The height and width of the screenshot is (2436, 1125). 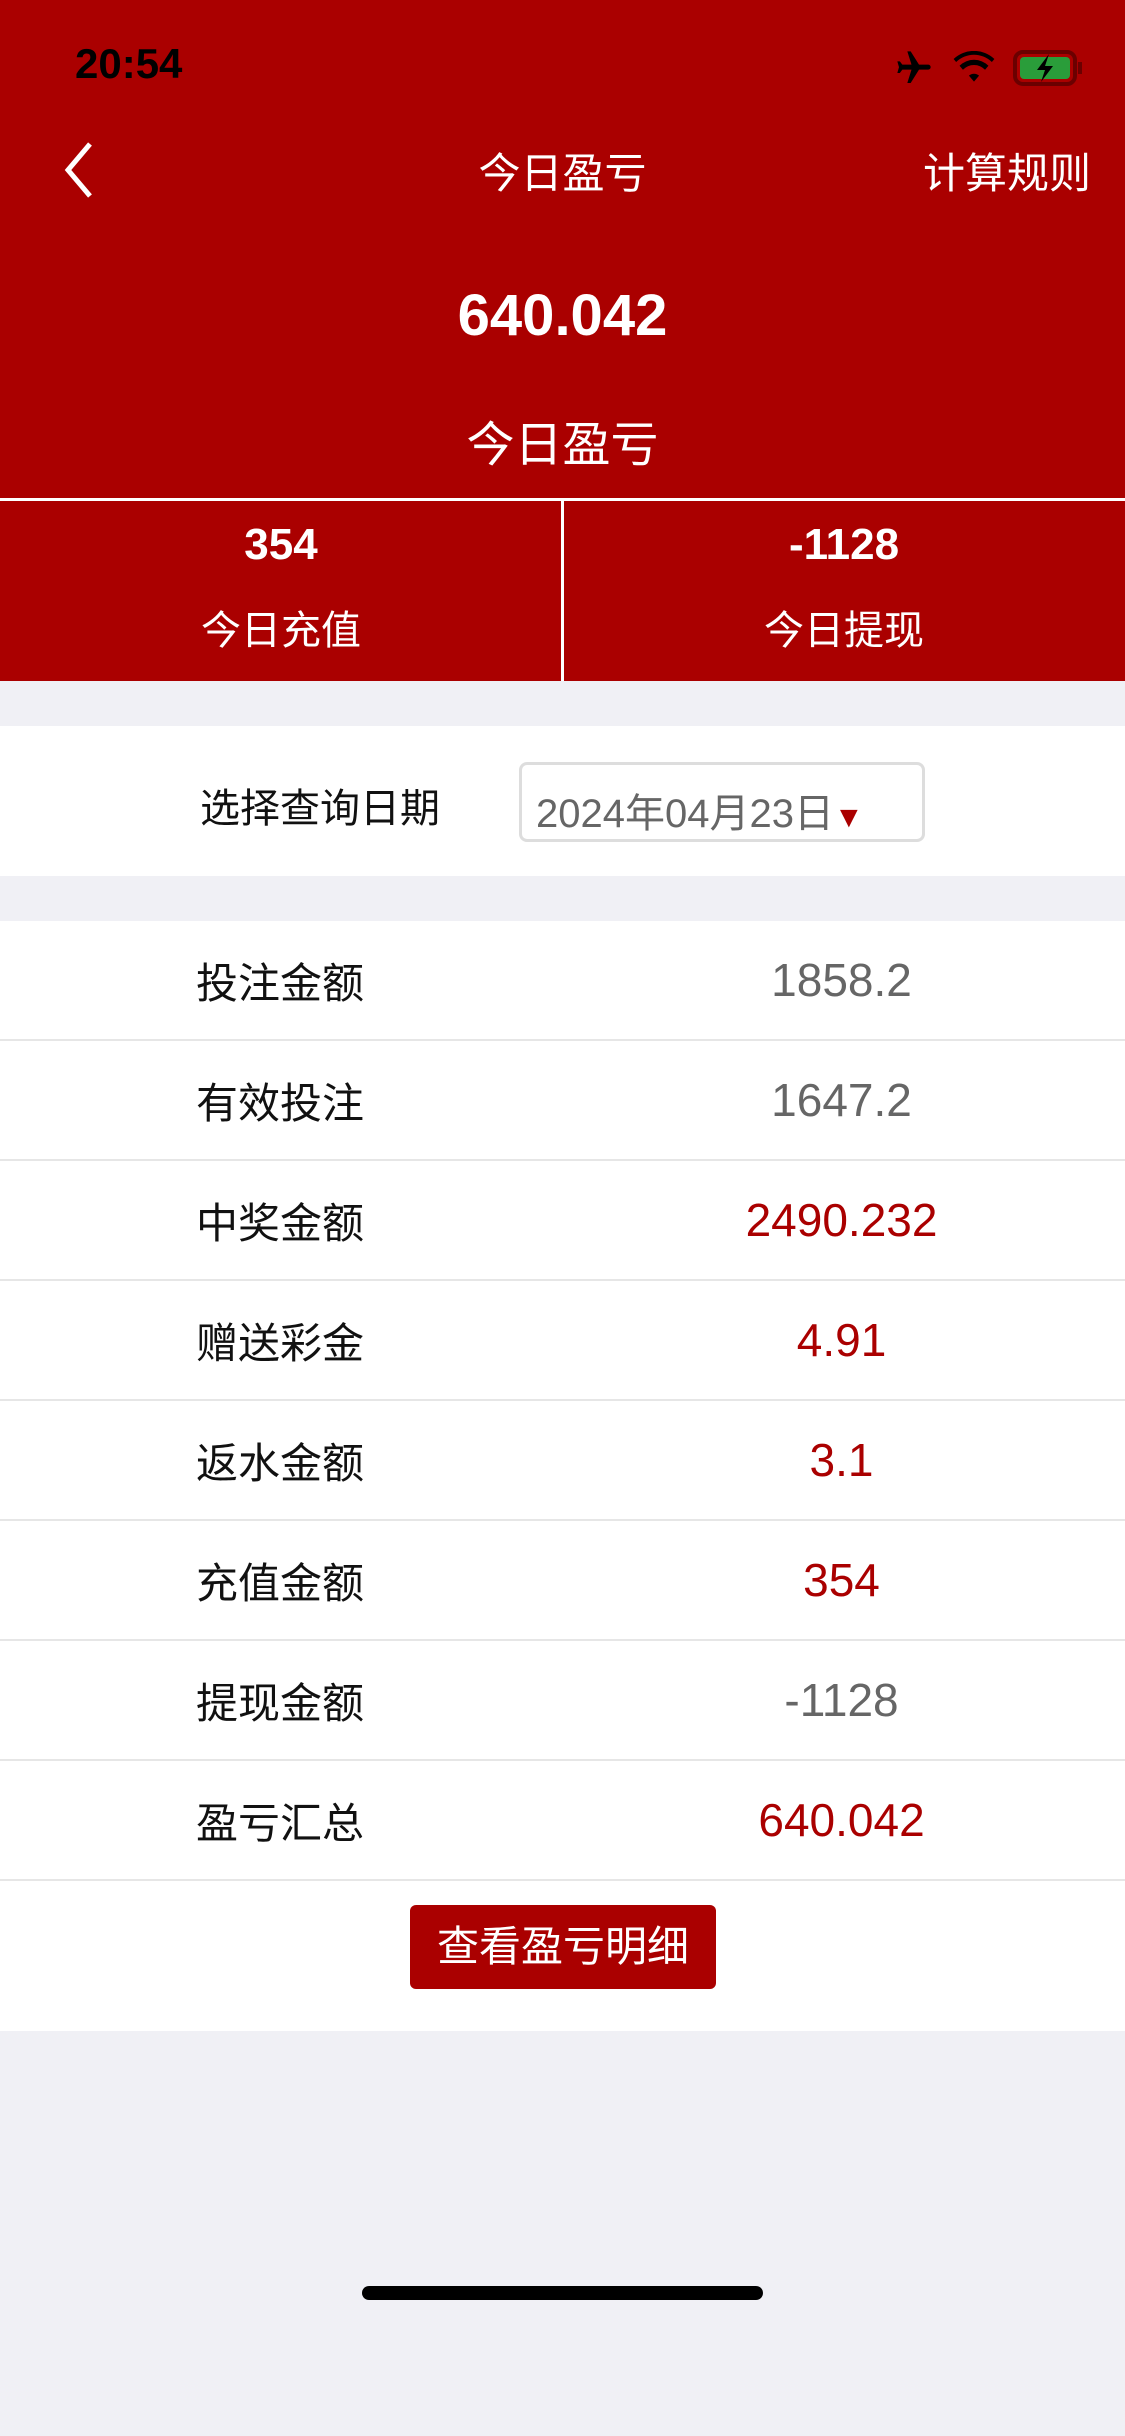 I want to click on status-icons, so click(x=989, y=68).